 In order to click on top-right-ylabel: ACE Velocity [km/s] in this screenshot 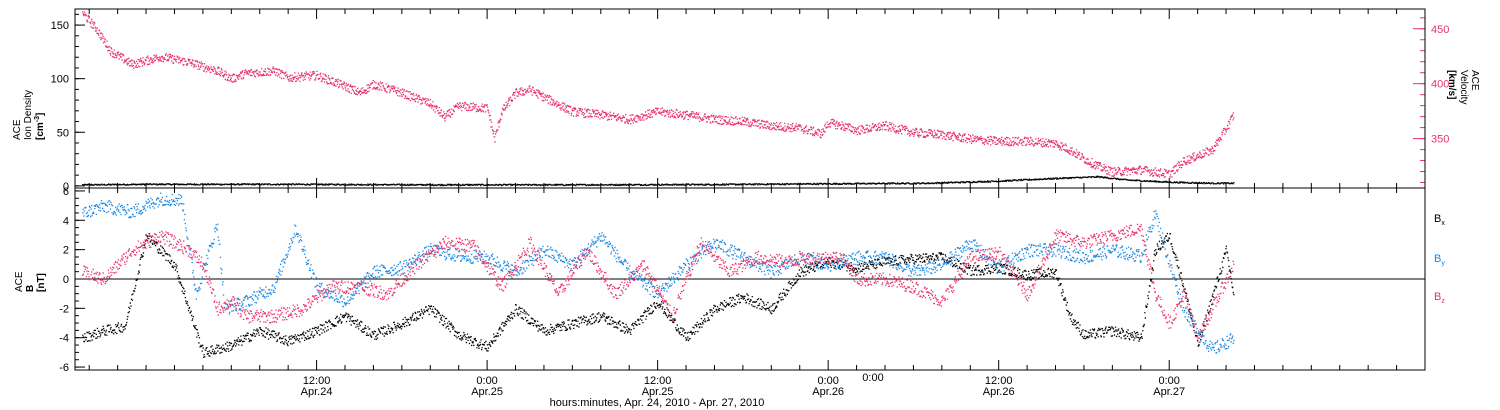, I will do `click(1463, 88)`.